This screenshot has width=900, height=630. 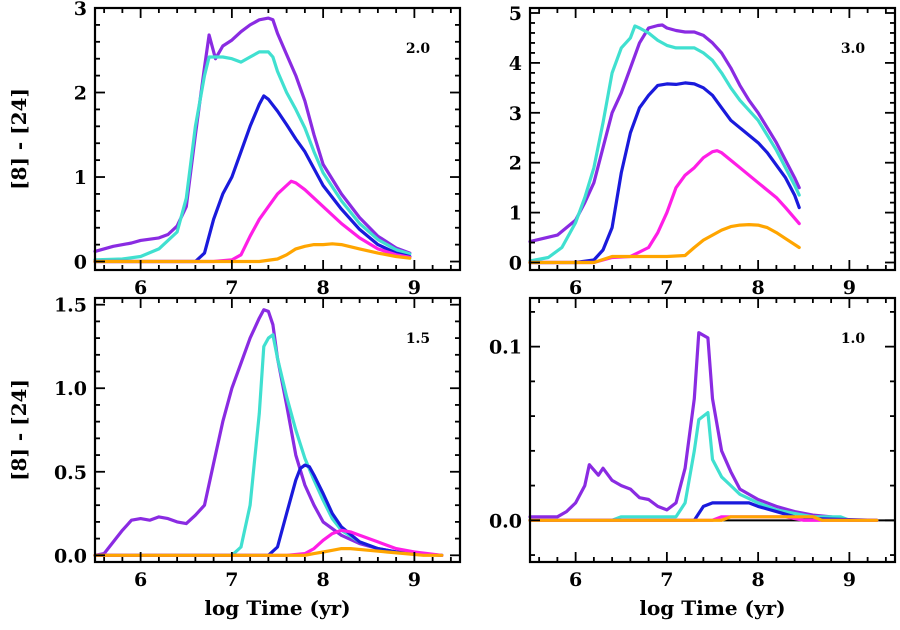 I want to click on panel-label: 2.0, so click(x=418, y=49).